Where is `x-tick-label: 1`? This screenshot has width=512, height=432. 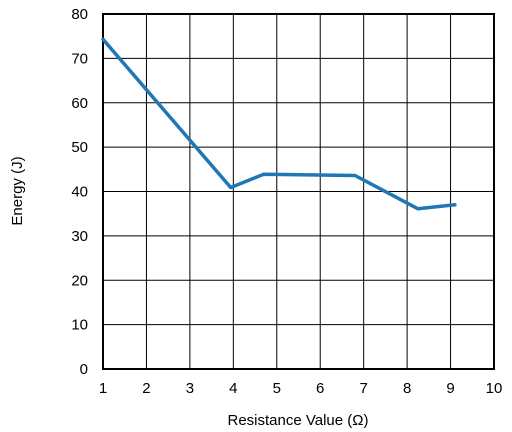 x-tick-label: 1 is located at coordinates (103, 388).